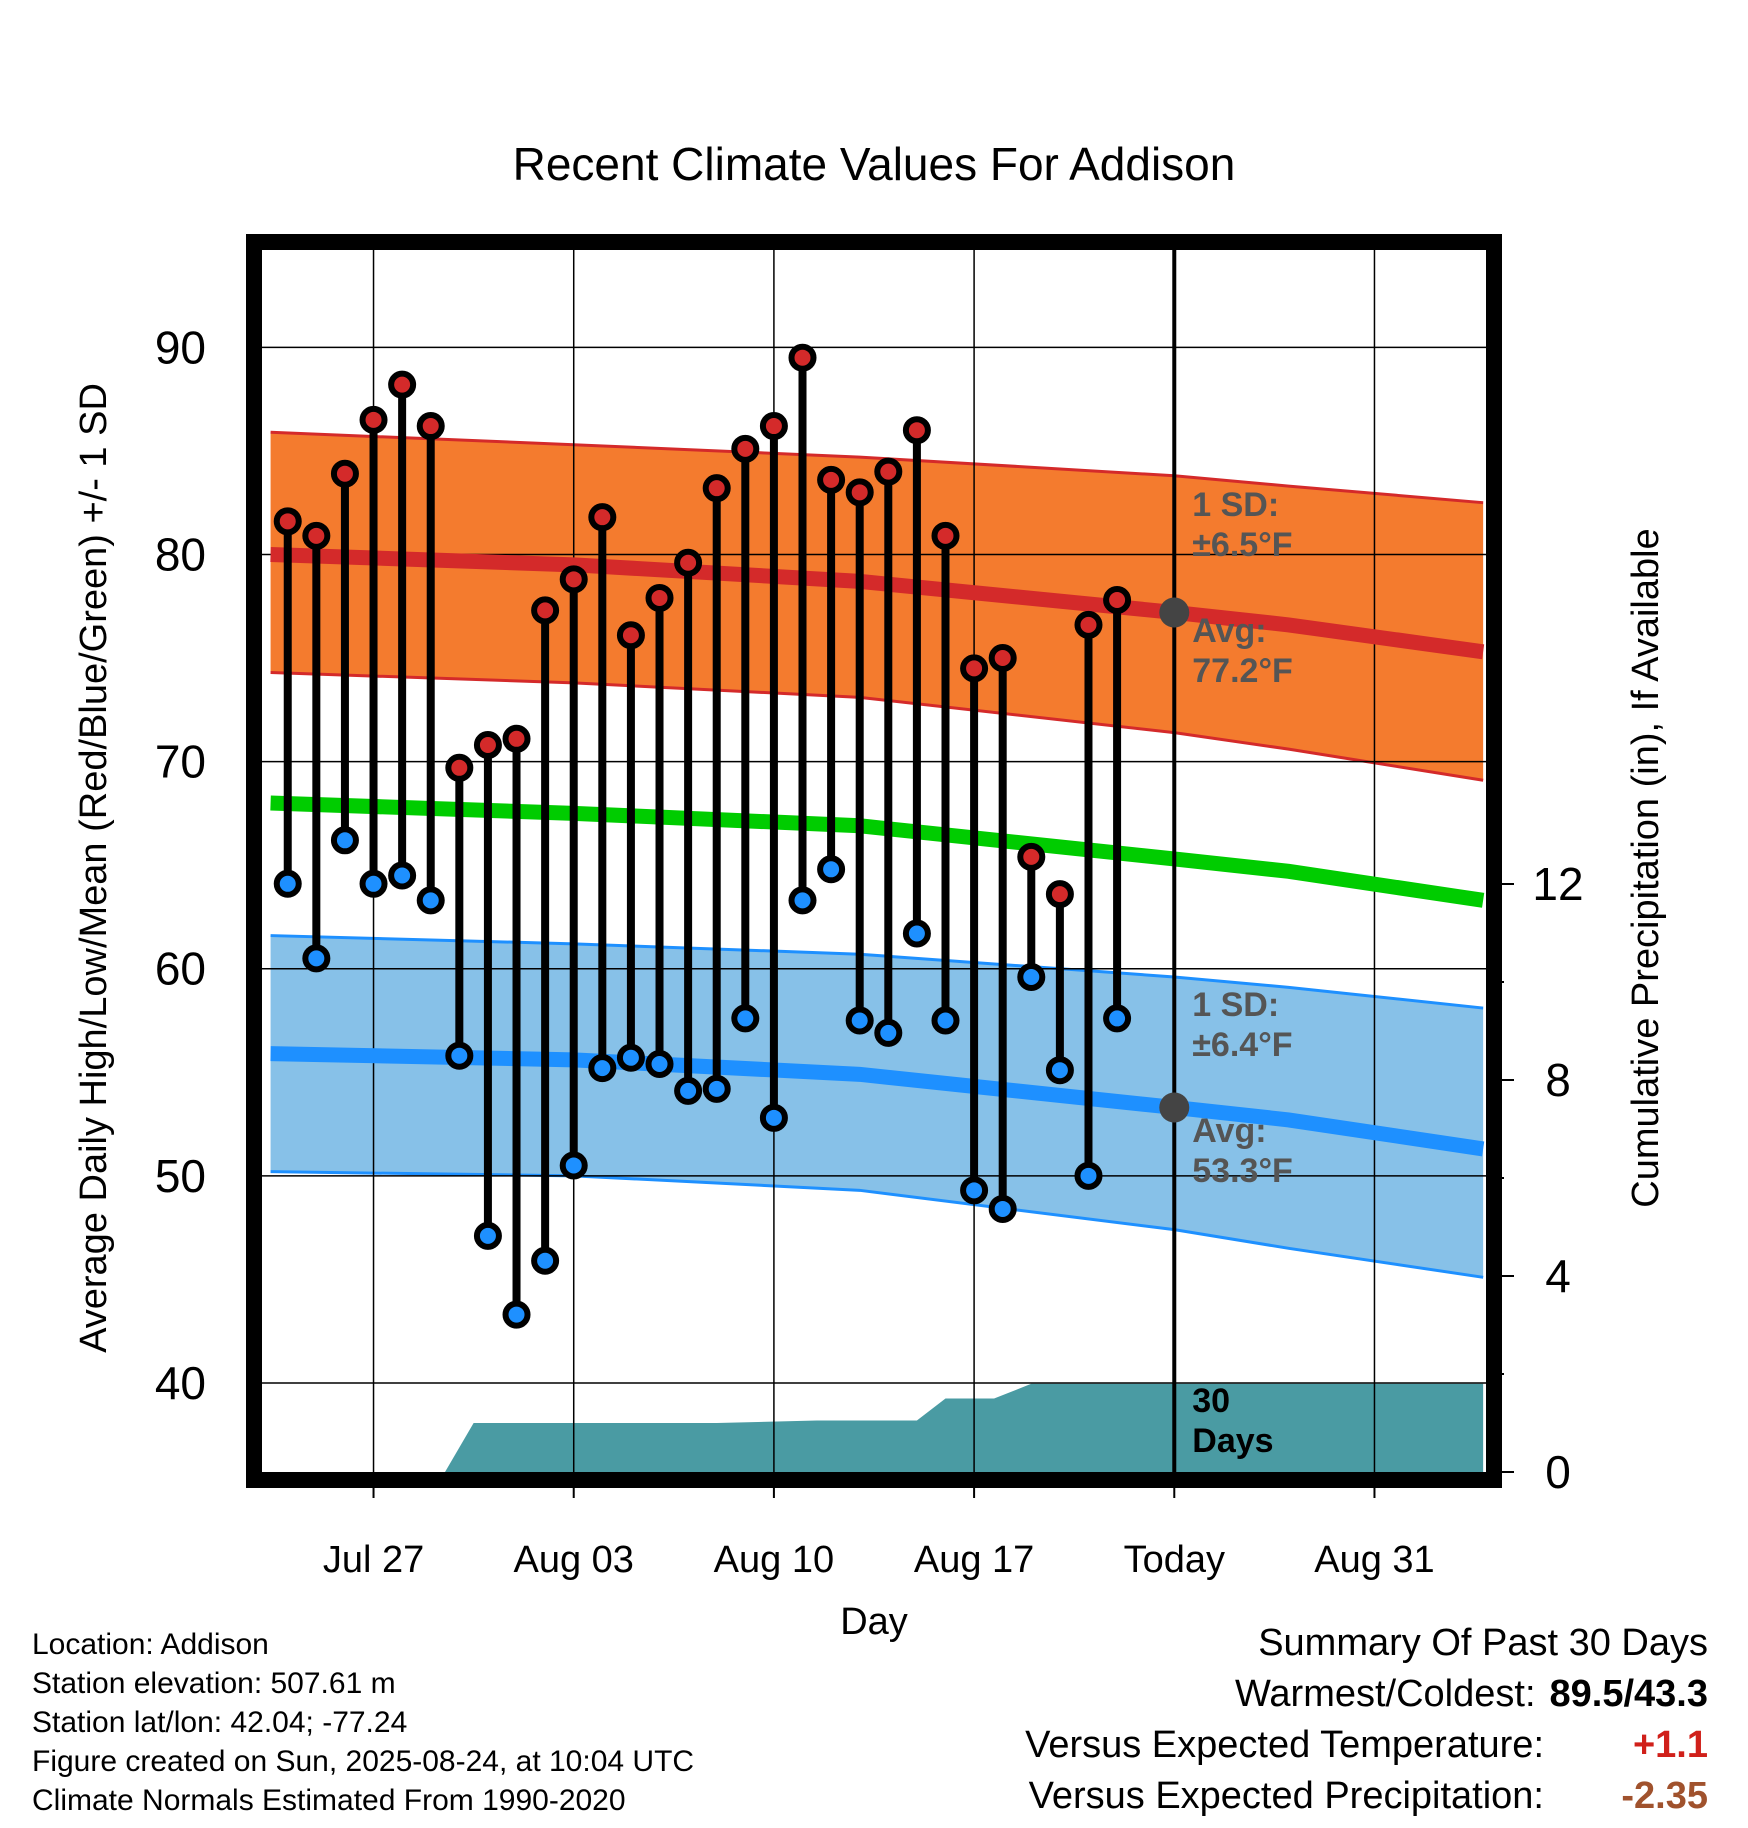 This screenshot has height=1828, width=1748. I want to click on summary-warm-cold: Warmest/Coldest: 89.5/43.3, so click(1366, 1694).